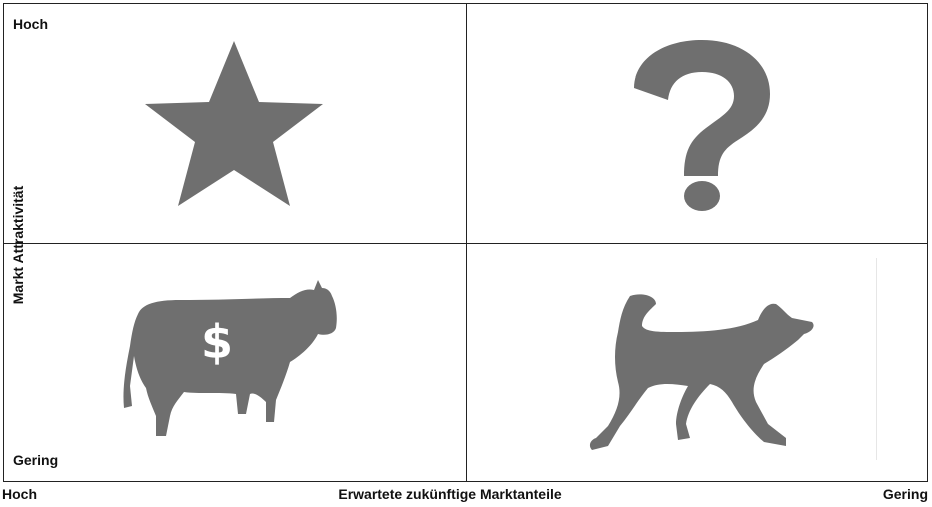  I want to click on y-axis-high-label: Hoch, so click(30, 24).